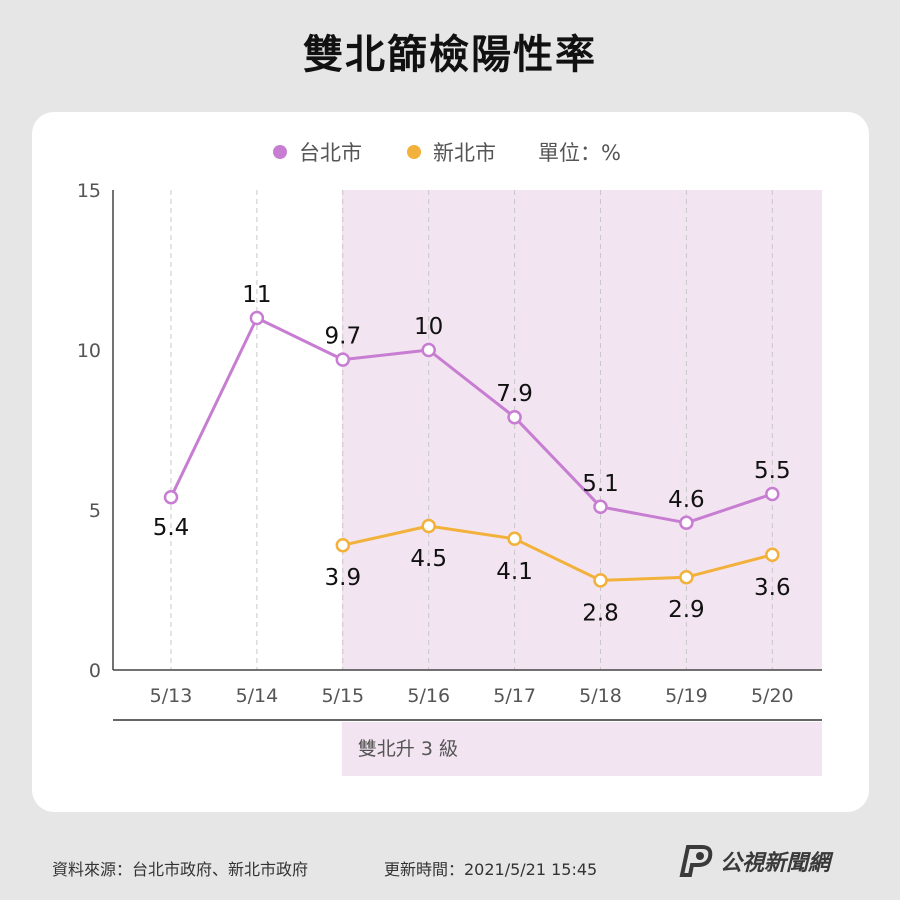  What do you see at coordinates (600, 484) in the screenshot?
I see `data-label: 5.1` at bounding box center [600, 484].